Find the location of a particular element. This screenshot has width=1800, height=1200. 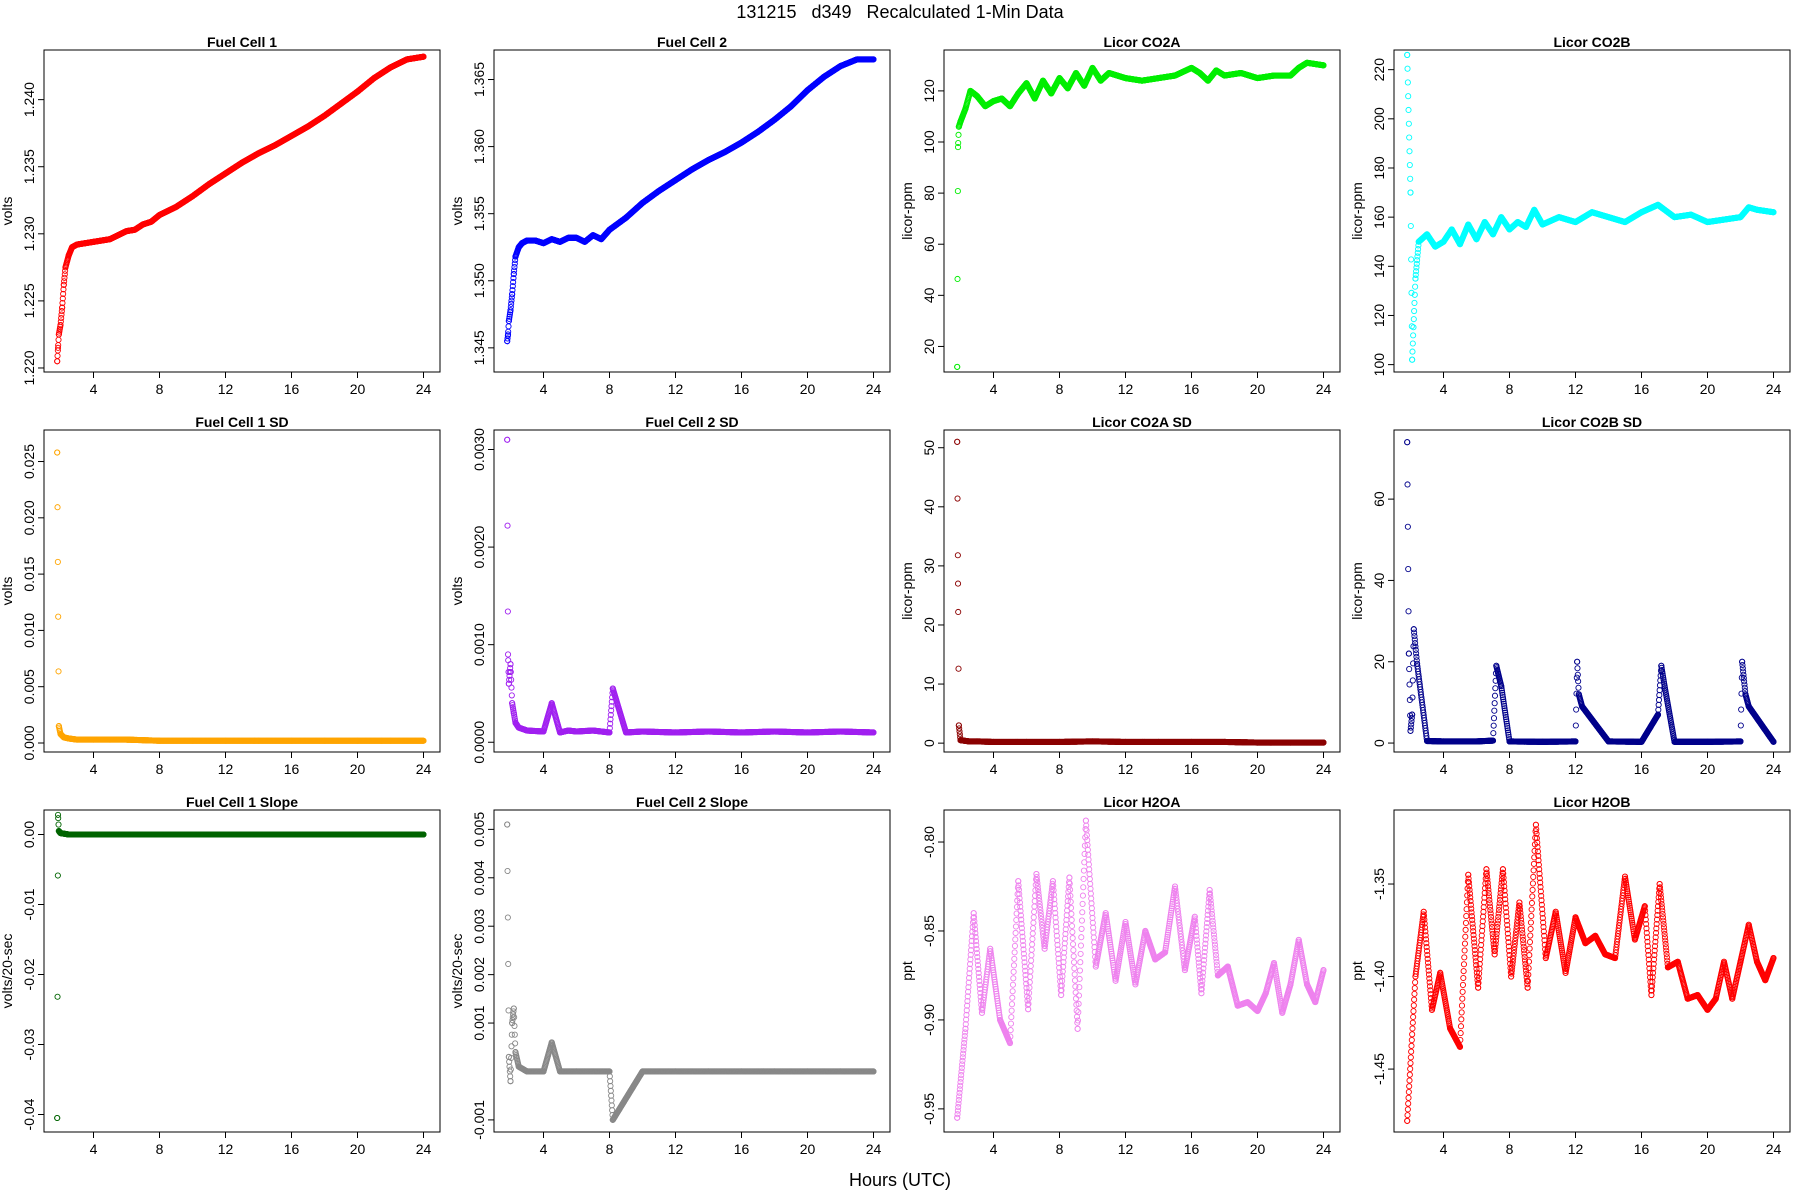

x-tick-label: 4 is located at coordinates (544, 389).